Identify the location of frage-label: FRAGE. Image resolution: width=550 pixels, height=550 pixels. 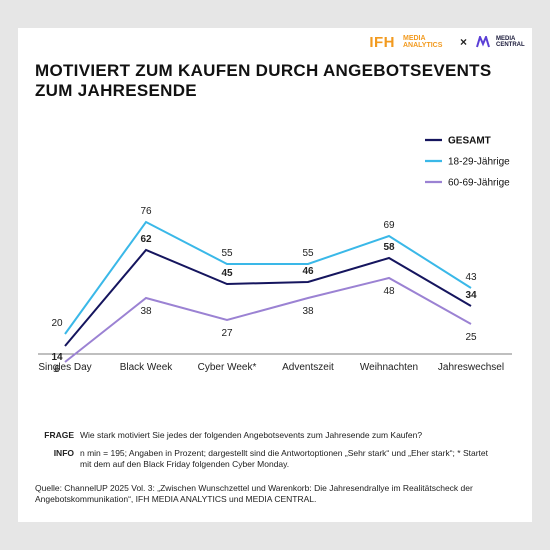
(59, 435).